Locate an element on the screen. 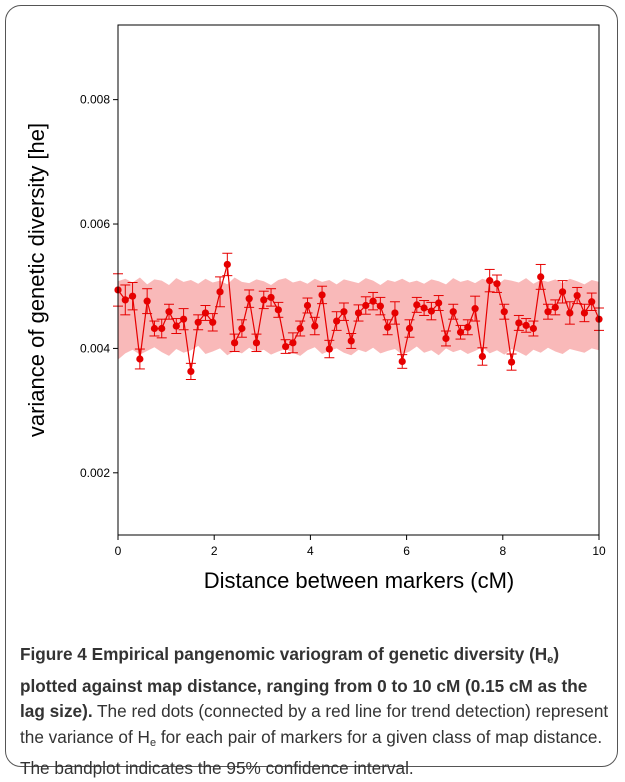 This screenshot has height=782, width=625. y-tick-label: 0.008 is located at coordinates (95, 100).